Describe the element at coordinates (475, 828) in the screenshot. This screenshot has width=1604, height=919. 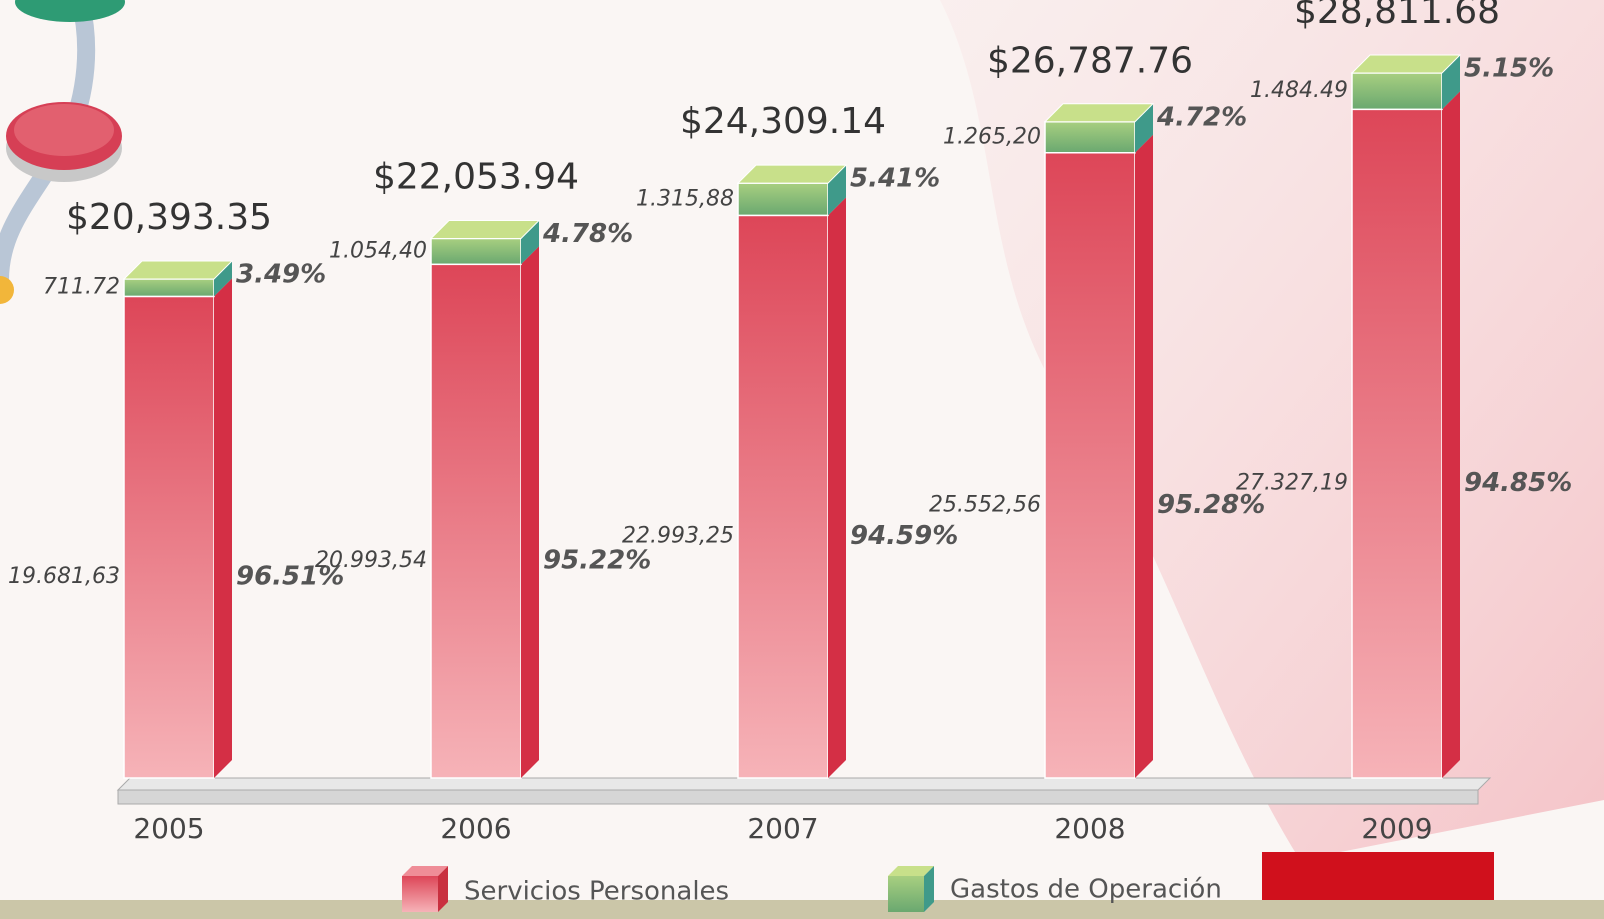
I see `x-tick-label: 2006` at that location.